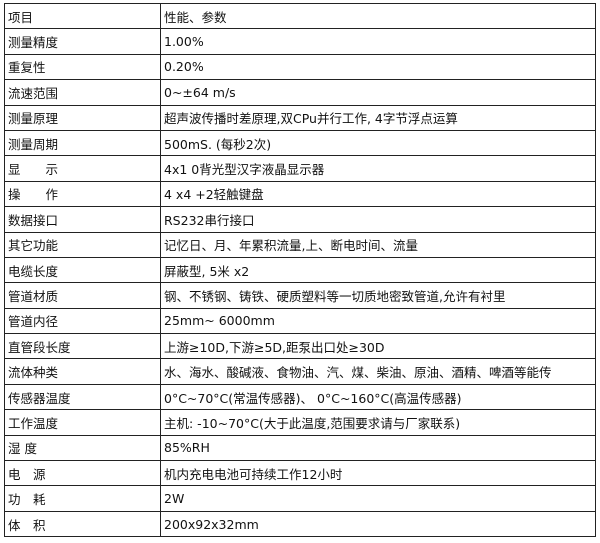 This screenshot has width=600, height=543. Describe the element at coordinates (378, 16) in the screenshot. I see `spec-value: 性能、参数` at that location.